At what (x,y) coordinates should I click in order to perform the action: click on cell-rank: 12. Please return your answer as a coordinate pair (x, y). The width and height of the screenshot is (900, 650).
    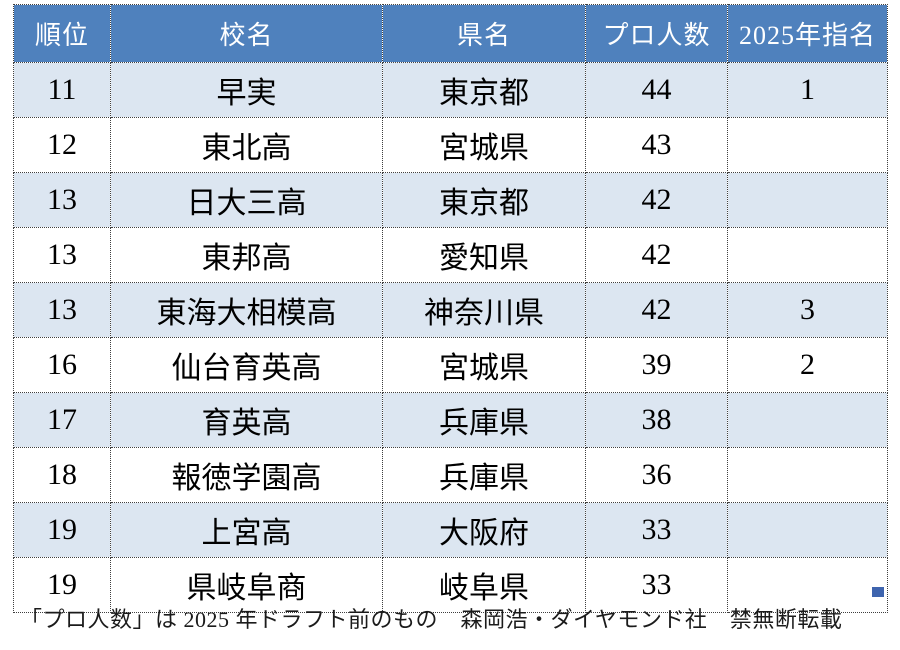
    Looking at the image, I should click on (62, 145).